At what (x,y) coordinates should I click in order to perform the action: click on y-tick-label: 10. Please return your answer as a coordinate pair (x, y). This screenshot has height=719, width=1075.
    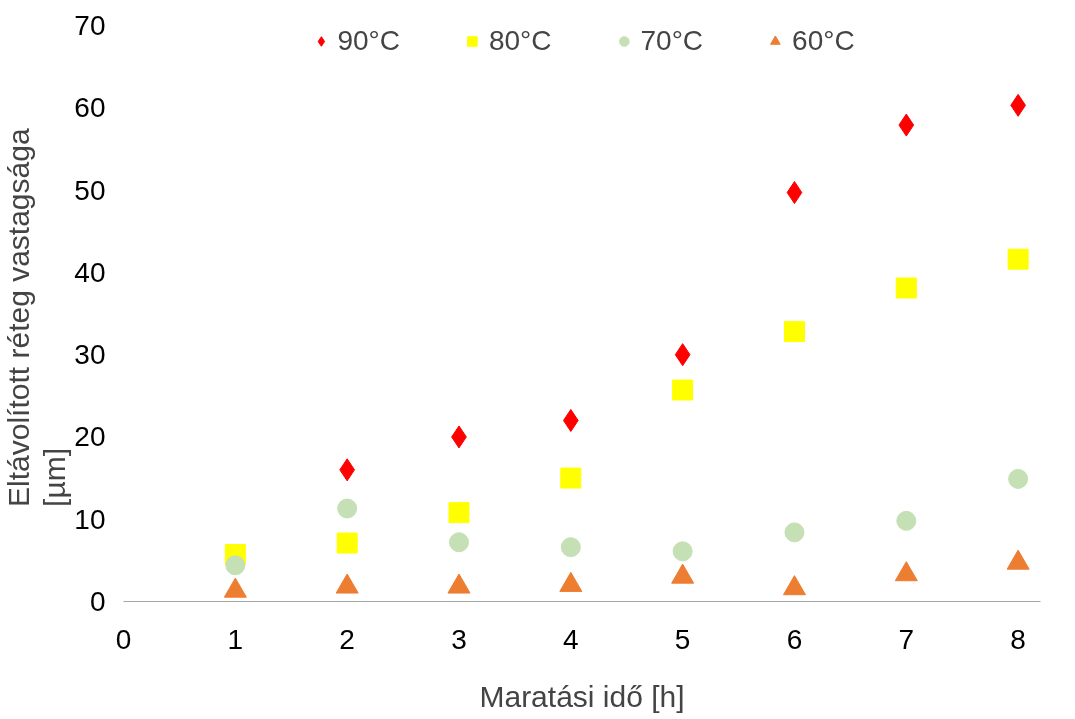
    Looking at the image, I should click on (90, 519).